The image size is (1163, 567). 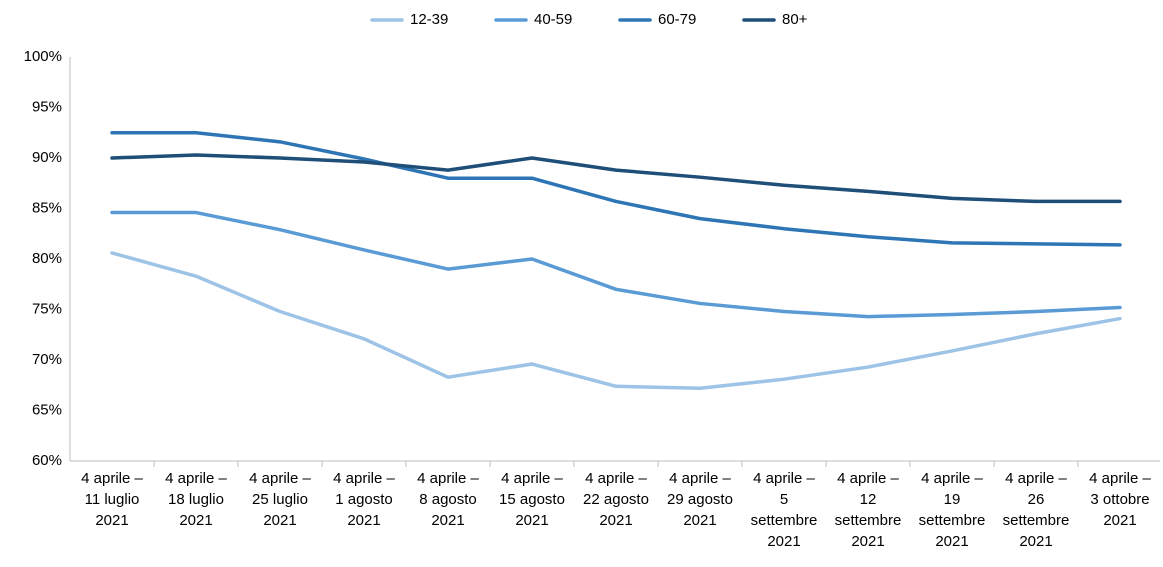 I want to click on x-tick-label: 4 aprile – 22 agosto 2021, so click(x=616, y=499).